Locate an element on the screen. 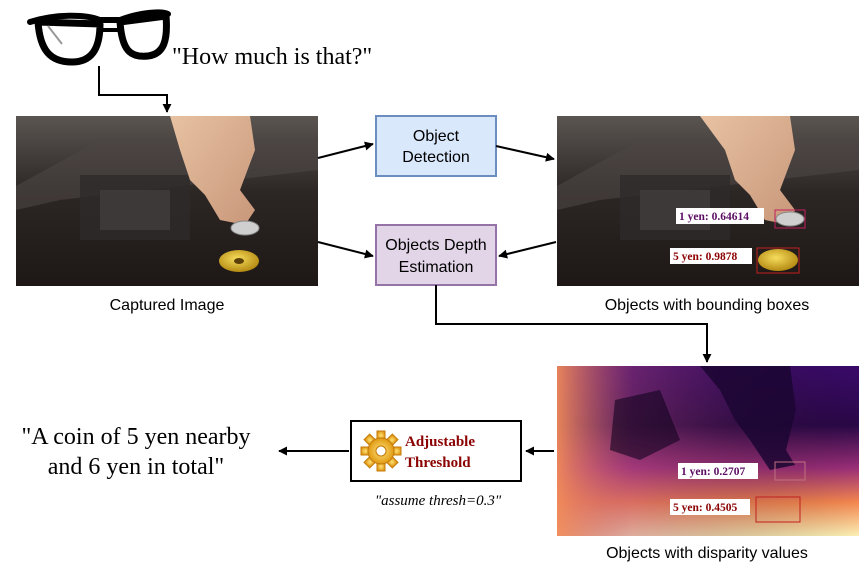 This screenshot has width=860, height=565. arrow-bboxes-to-depth is located at coordinates (527, 250).